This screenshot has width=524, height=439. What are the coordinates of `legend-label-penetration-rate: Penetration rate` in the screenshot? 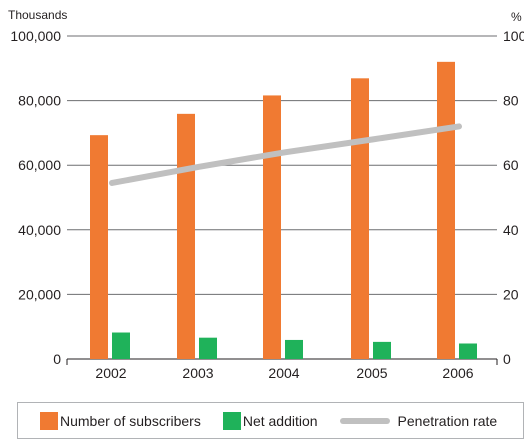 It's located at (447, 420).